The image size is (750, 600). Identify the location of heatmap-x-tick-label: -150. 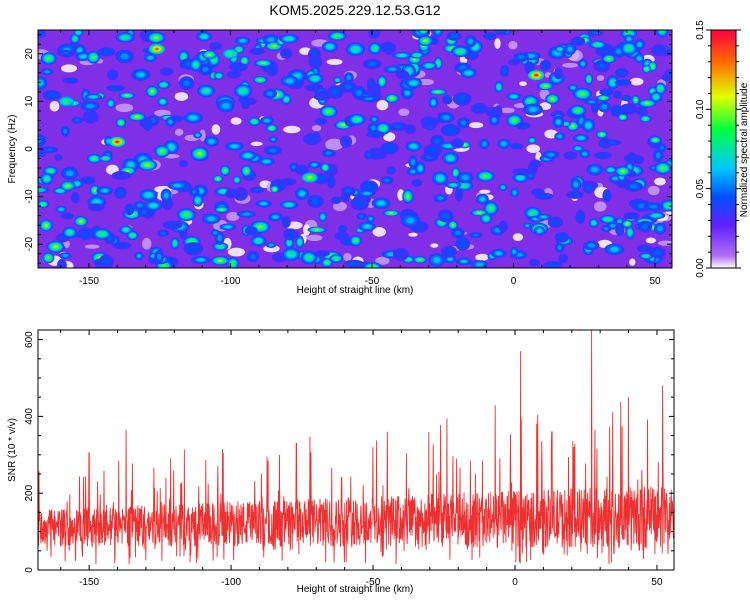
(89, 281).